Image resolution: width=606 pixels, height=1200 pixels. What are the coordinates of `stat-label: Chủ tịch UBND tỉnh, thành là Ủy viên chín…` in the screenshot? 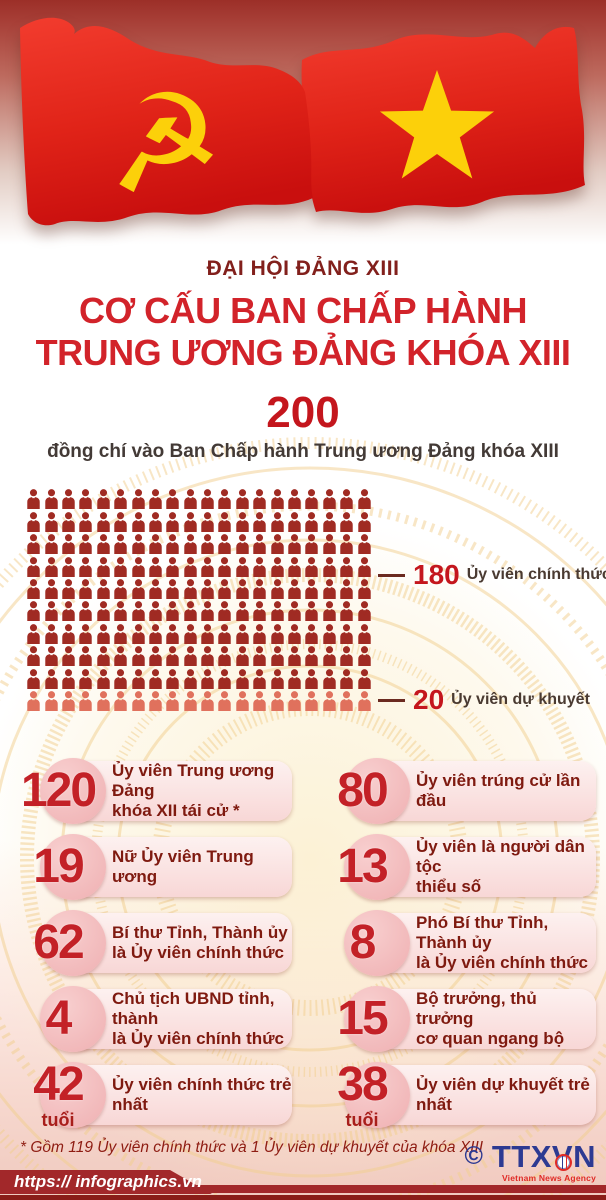 It's located at (198, 1018).